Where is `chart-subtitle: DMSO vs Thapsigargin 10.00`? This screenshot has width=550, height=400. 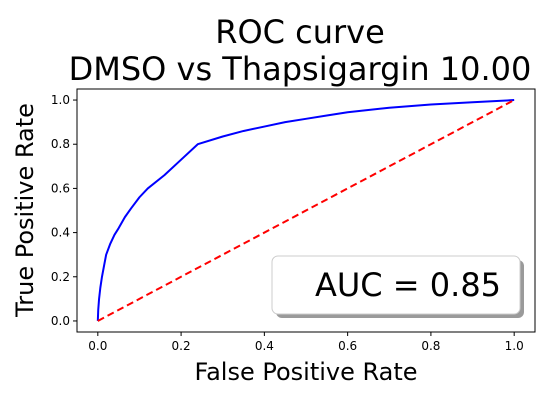
chart-subtitle: DMSO vs Thapsigargin 10.00 is located at coordinates (300, 69).